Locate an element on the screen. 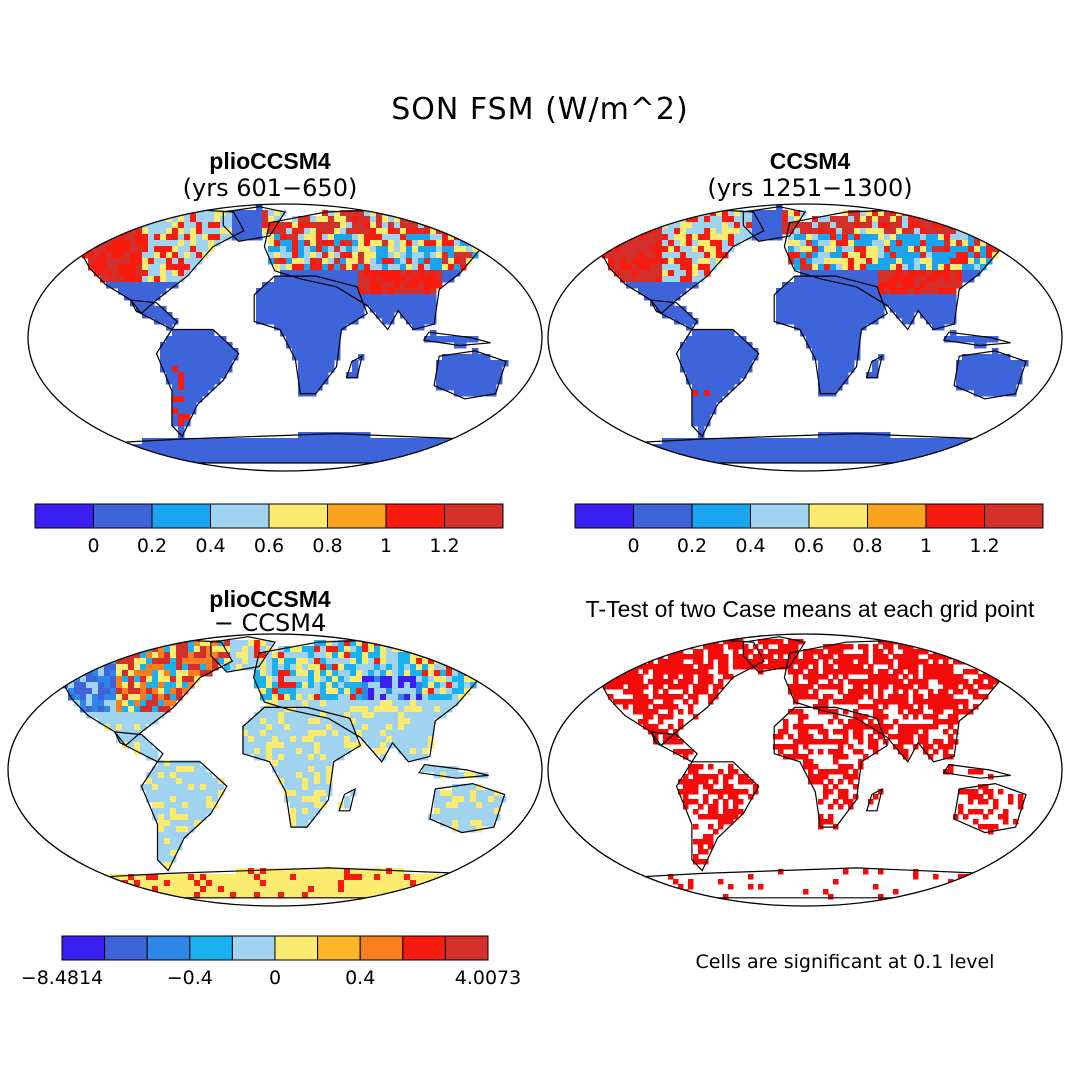  panel-subtitle-plio: (yrs 601−650) is located at coordinates (270, 188).